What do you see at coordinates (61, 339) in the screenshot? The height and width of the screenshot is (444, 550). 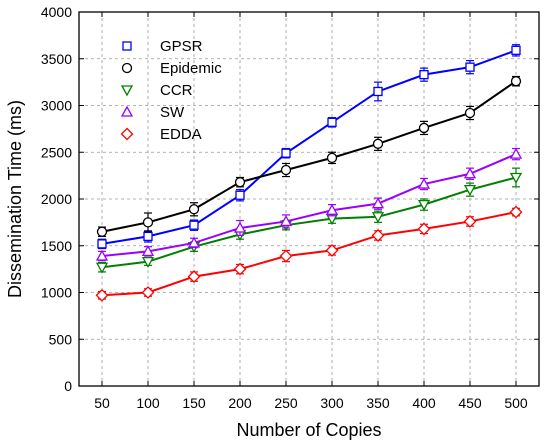 I see `y-tick-label: 500` at bounding box center [61, 339].